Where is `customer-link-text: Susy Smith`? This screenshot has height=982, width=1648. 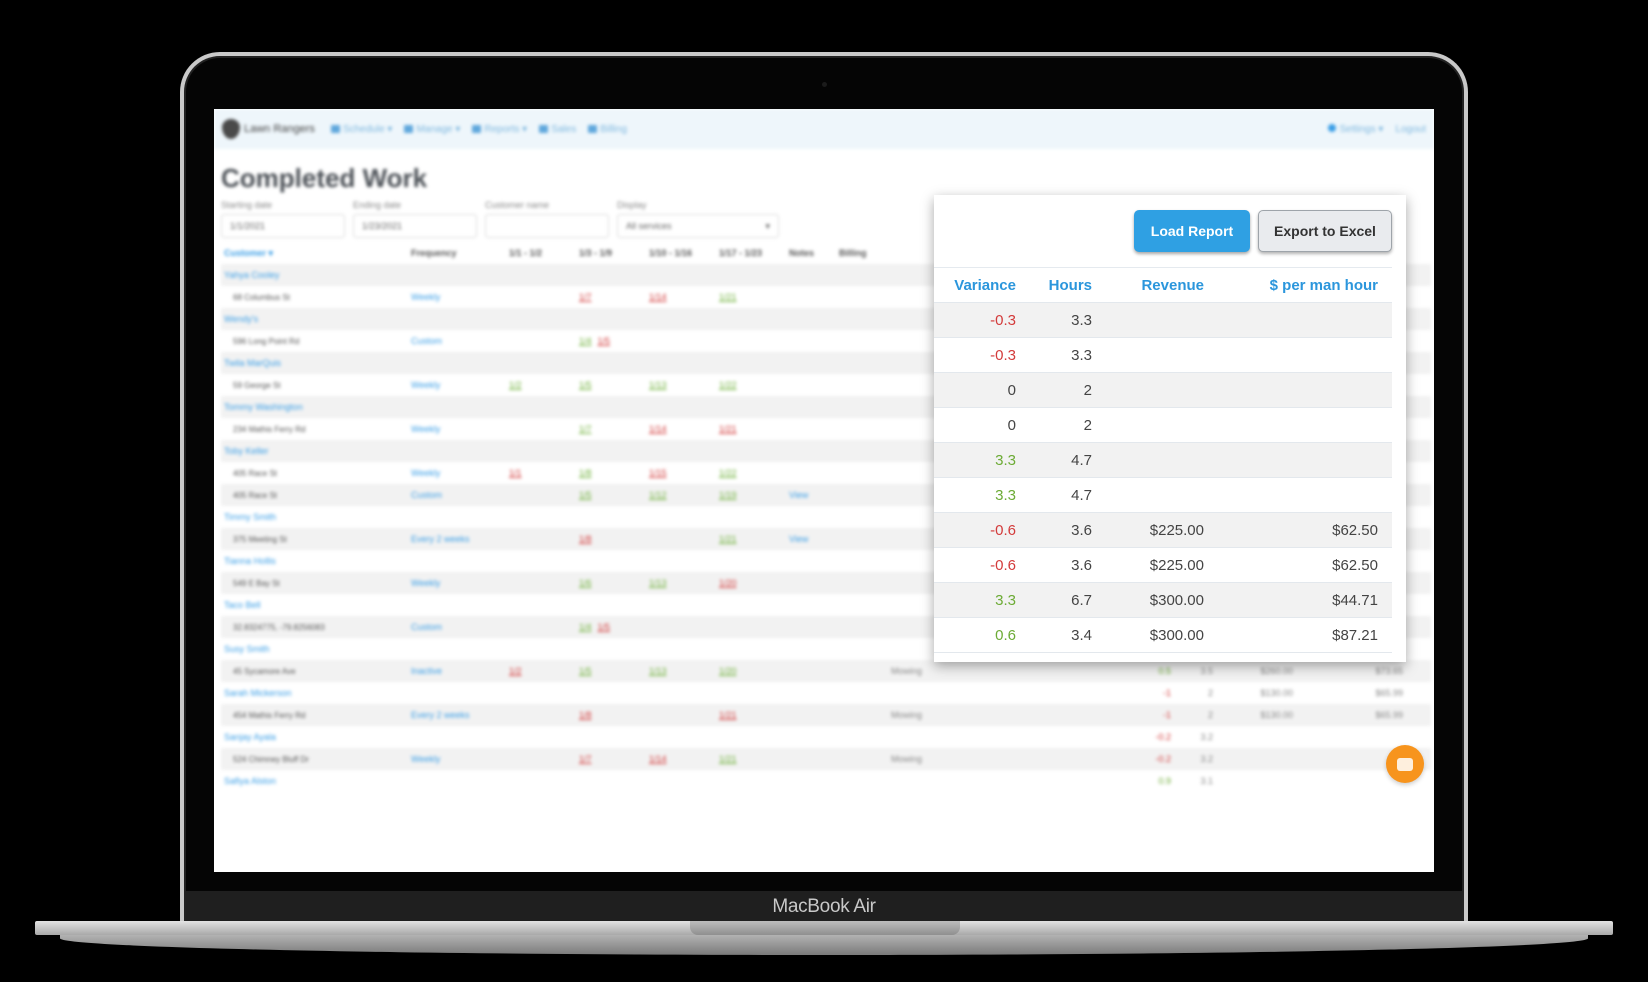
customer-link-text: Susy Smith is located at coordinates (247, 649).